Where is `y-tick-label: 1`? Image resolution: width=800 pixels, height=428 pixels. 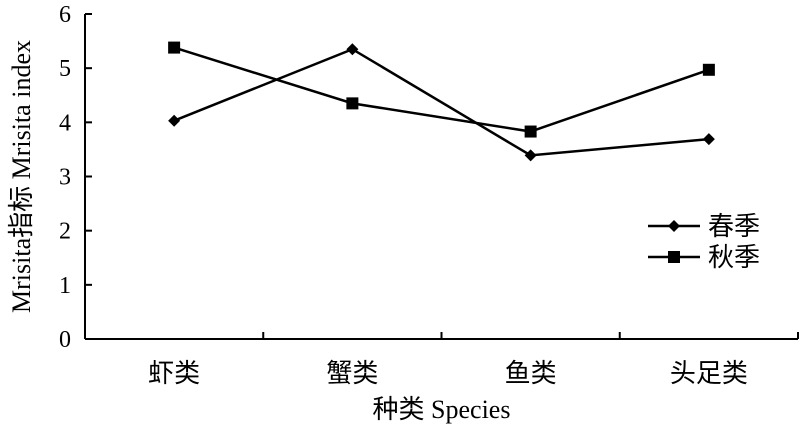
y-tick-label: 1 is located at coordinates (65, 286).